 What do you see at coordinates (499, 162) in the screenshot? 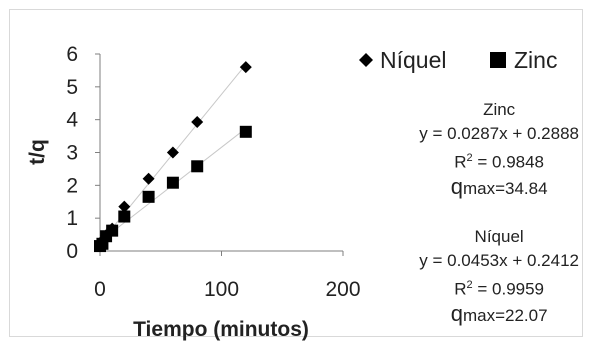
I see `zinc-r2: R2 = 0.9848` at bounding box center [499, 162].